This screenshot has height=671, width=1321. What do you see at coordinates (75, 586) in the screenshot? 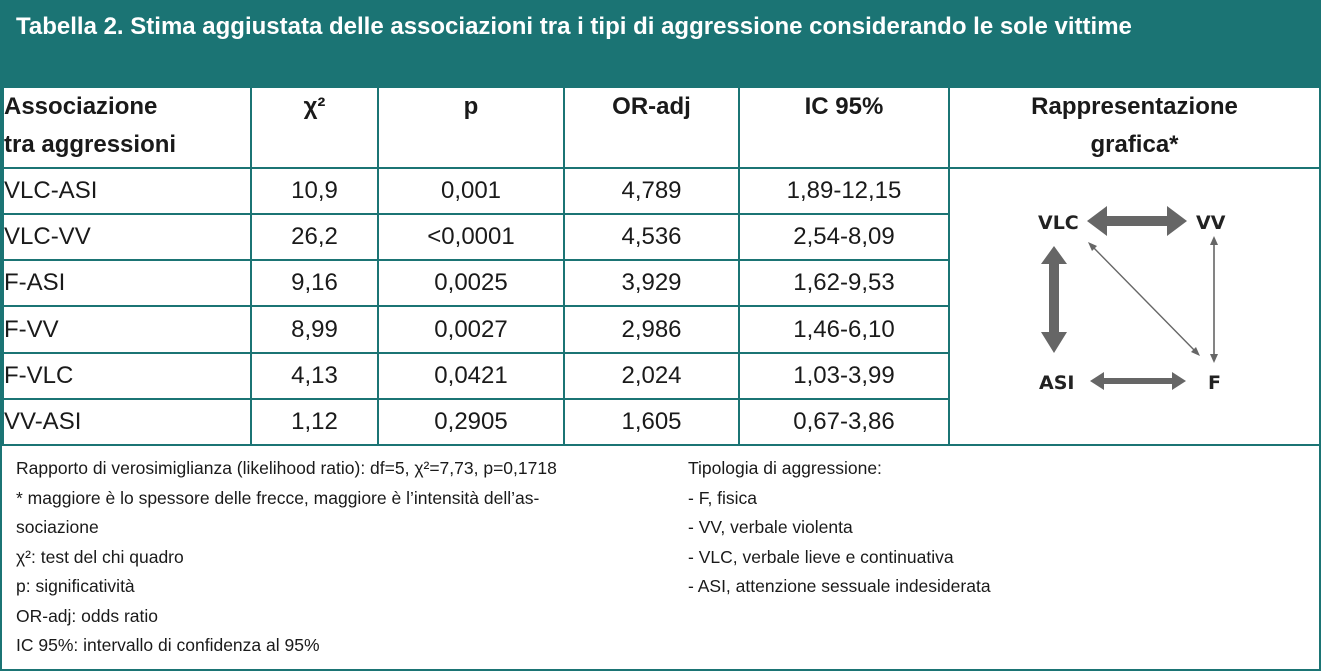
I see `footnote-line: p: significatività` at bounding box center [75, 586].